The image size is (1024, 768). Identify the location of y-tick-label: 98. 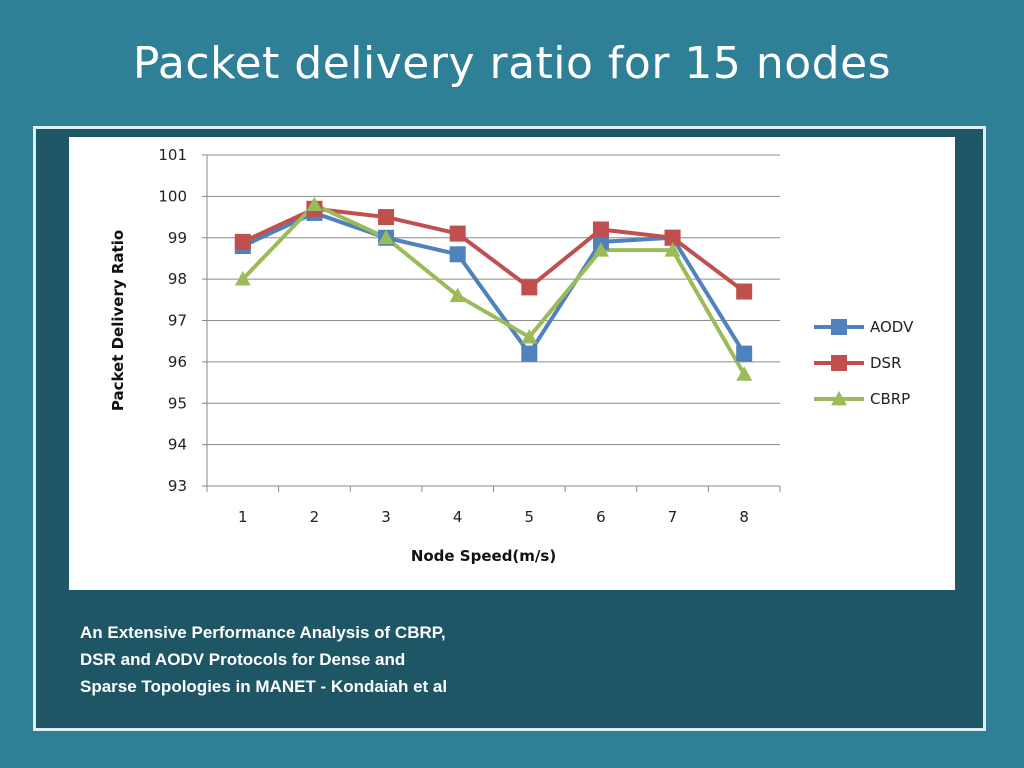
(177, 279).